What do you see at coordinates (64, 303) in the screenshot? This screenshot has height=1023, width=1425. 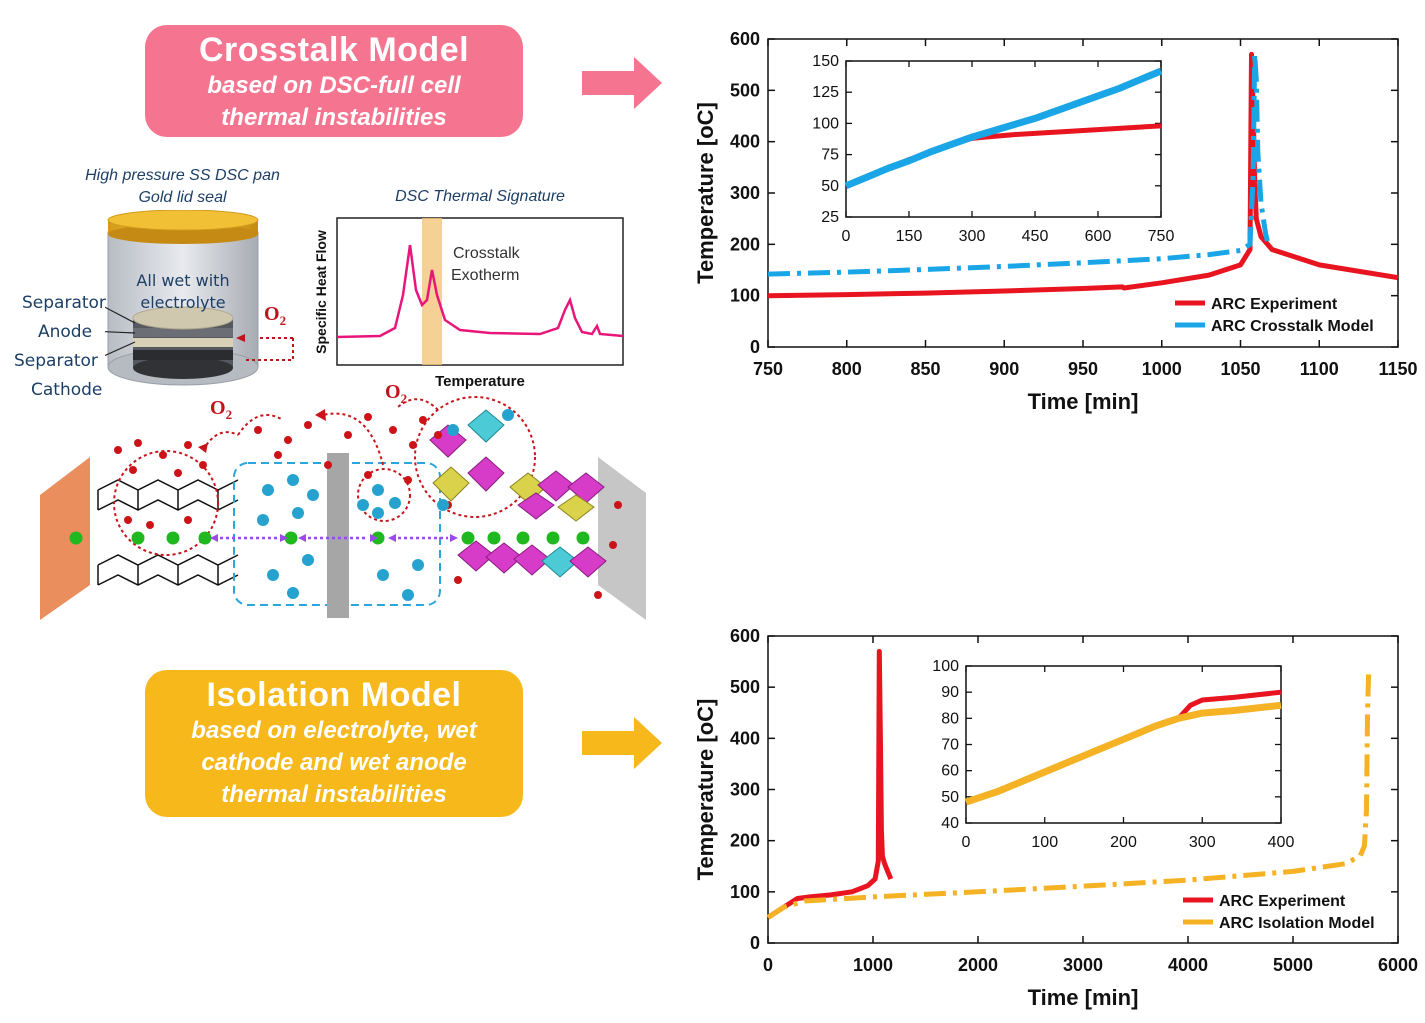 I see `layer-label-separator-top: Separator` at bounding box center [64, 303].